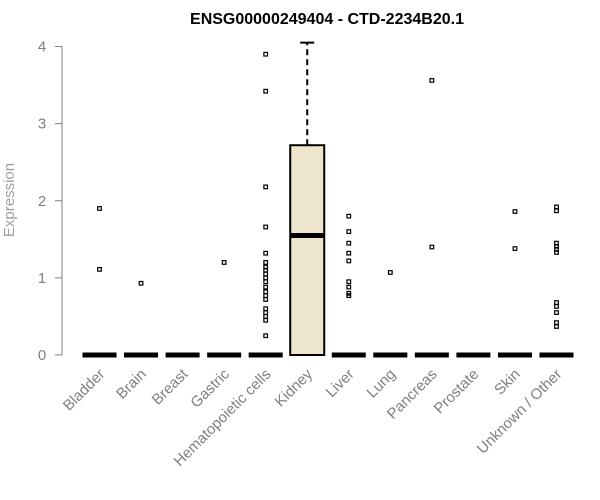 Image resolution: width=600 pixels, height=500 pixels. What do you see at coordinates (50, 201) in the screenshot?
I see `y-axis: 0 1 2 3 4` at bounding box center [50, 201].